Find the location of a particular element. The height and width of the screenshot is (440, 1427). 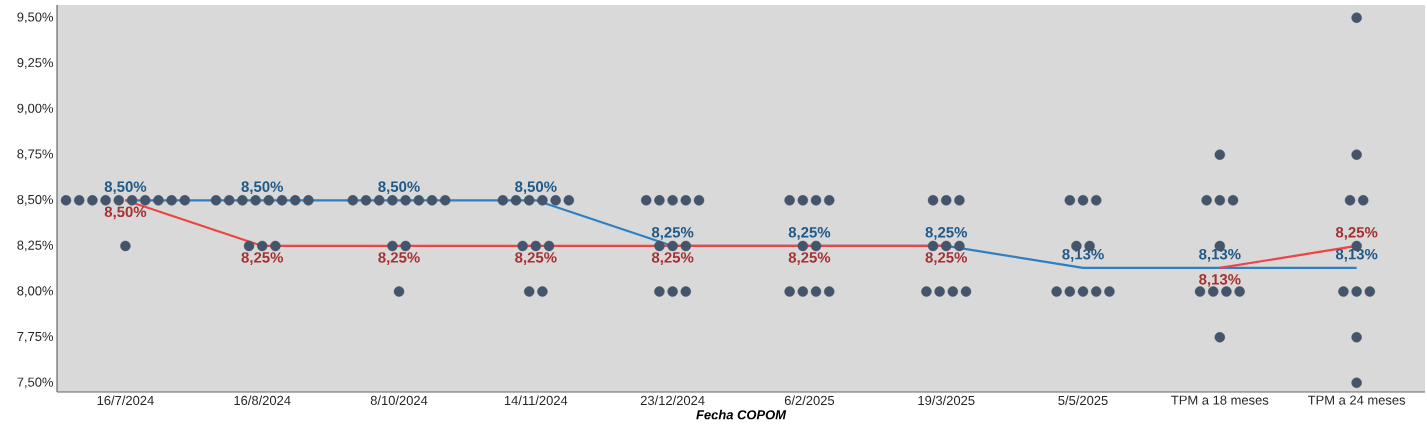

y-tick-label: 8,50% is located at coordinates (35, 200).